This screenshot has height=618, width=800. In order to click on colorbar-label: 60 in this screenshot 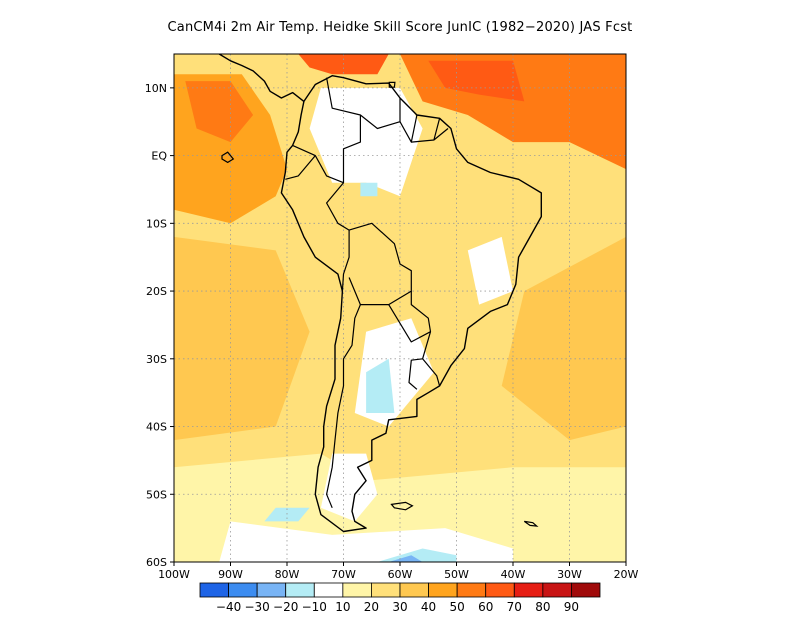, I will do `click(485, 607)`.